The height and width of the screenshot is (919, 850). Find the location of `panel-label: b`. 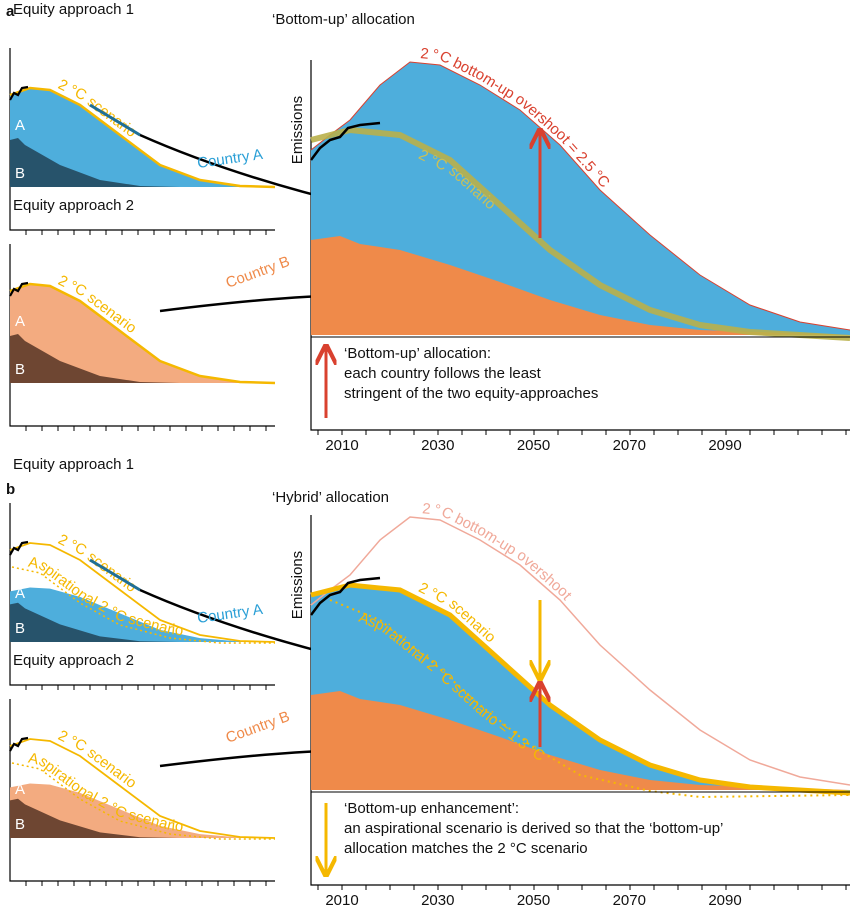

panel-label: b is located at coordinates (10, 489).